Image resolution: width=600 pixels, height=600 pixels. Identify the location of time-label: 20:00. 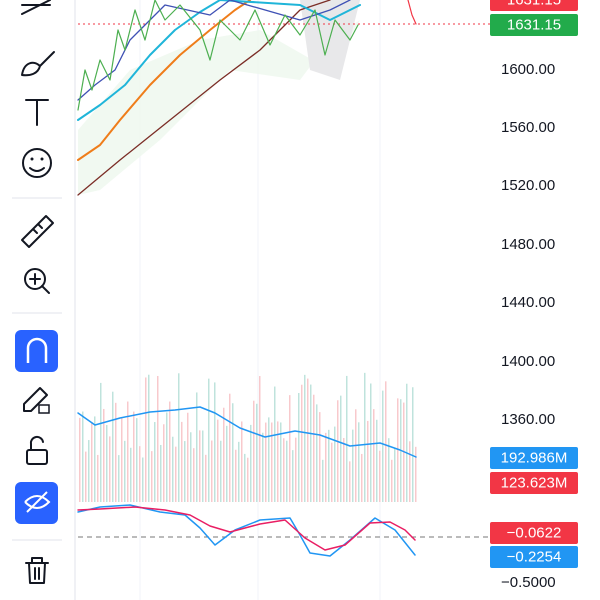
(522, 598).